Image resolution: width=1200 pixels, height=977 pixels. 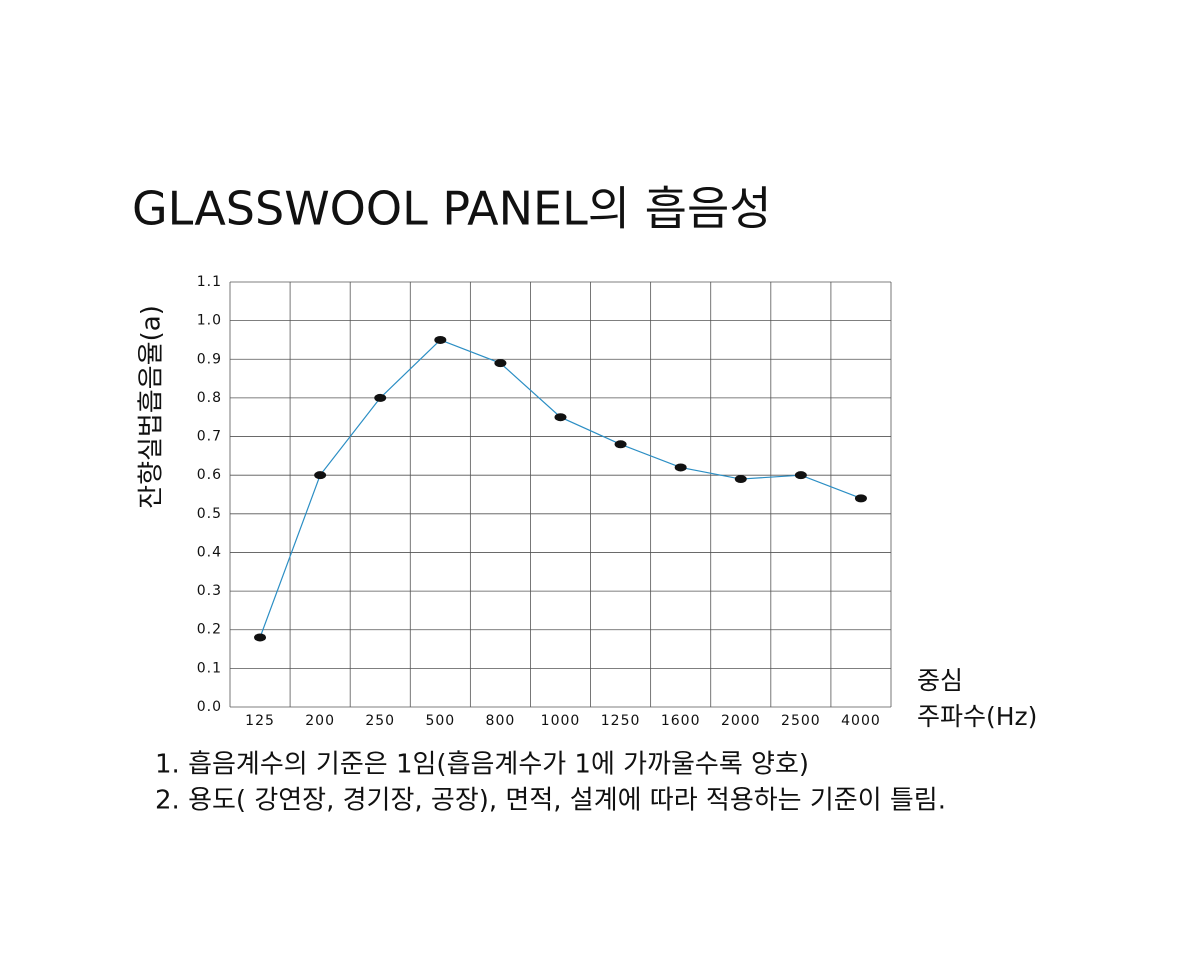 What do you see at coordinates (260, 721) in the screenshot?
I see `x-tick-label: 125` at bounding box center [260, 721].